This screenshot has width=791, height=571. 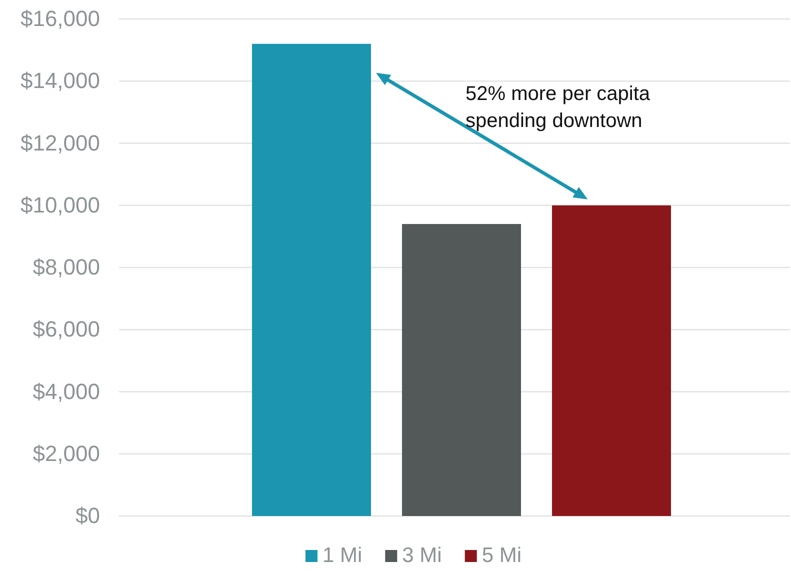 What do you see at coordinates (66, 391) in the screenshot?
I see `y-tick-label: $4,000` at bounding box center [66, 391].